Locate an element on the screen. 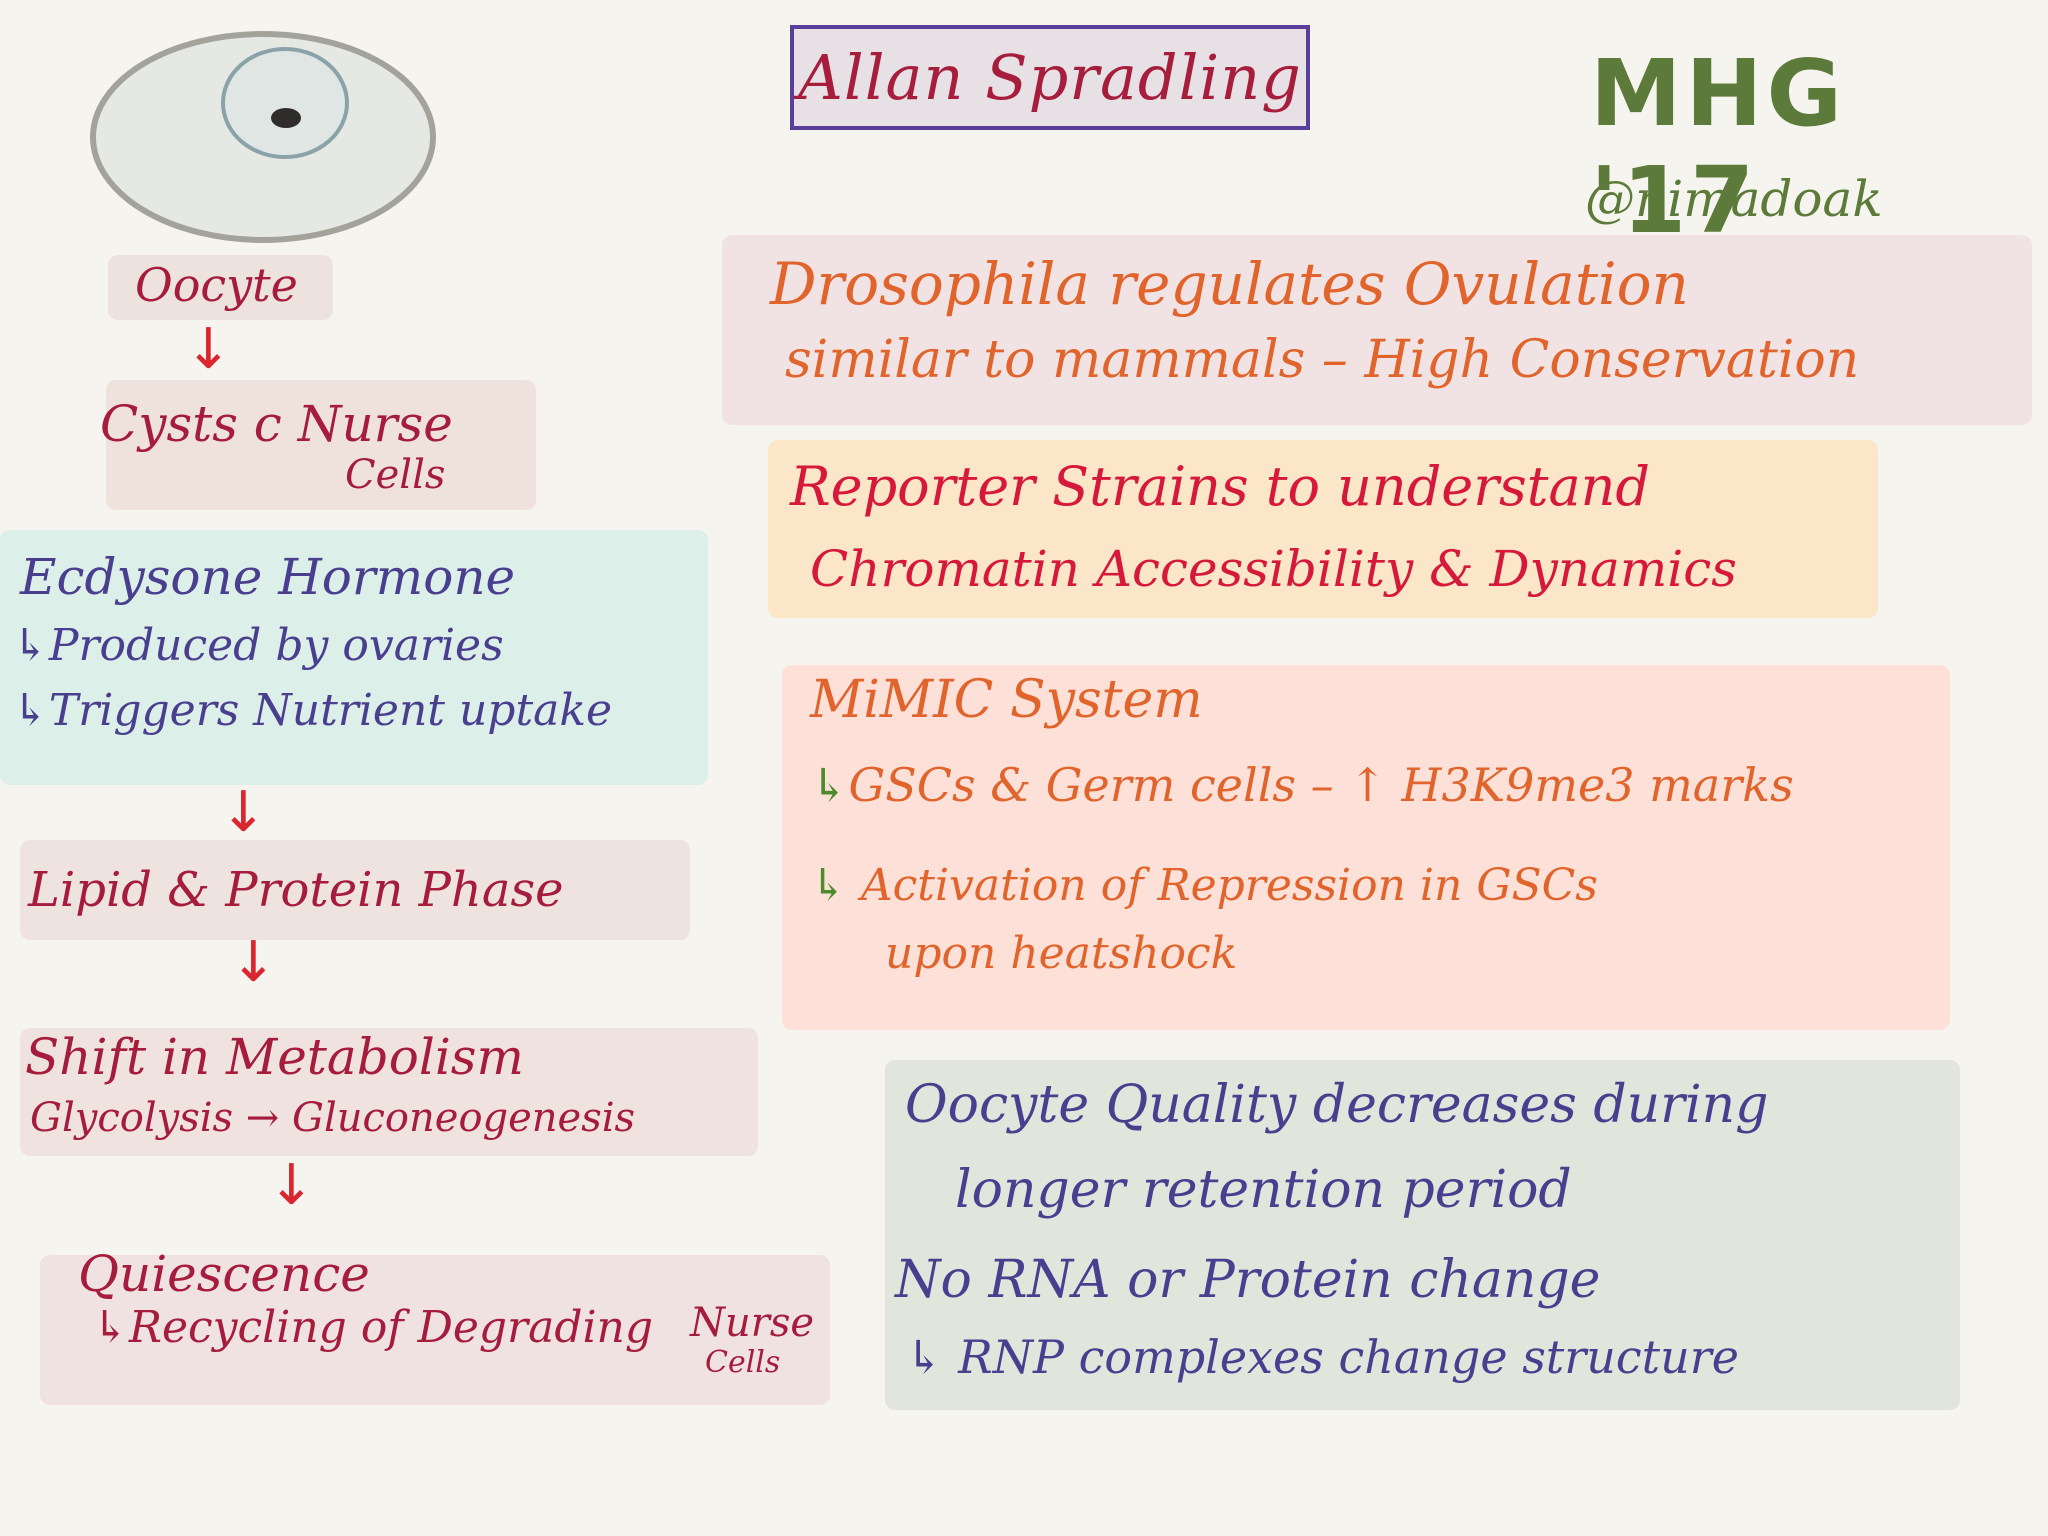 The image size is (2048, 1536). quiescence-detail: ↳Recycling of Degrading is located at coordinates (373, 1327).